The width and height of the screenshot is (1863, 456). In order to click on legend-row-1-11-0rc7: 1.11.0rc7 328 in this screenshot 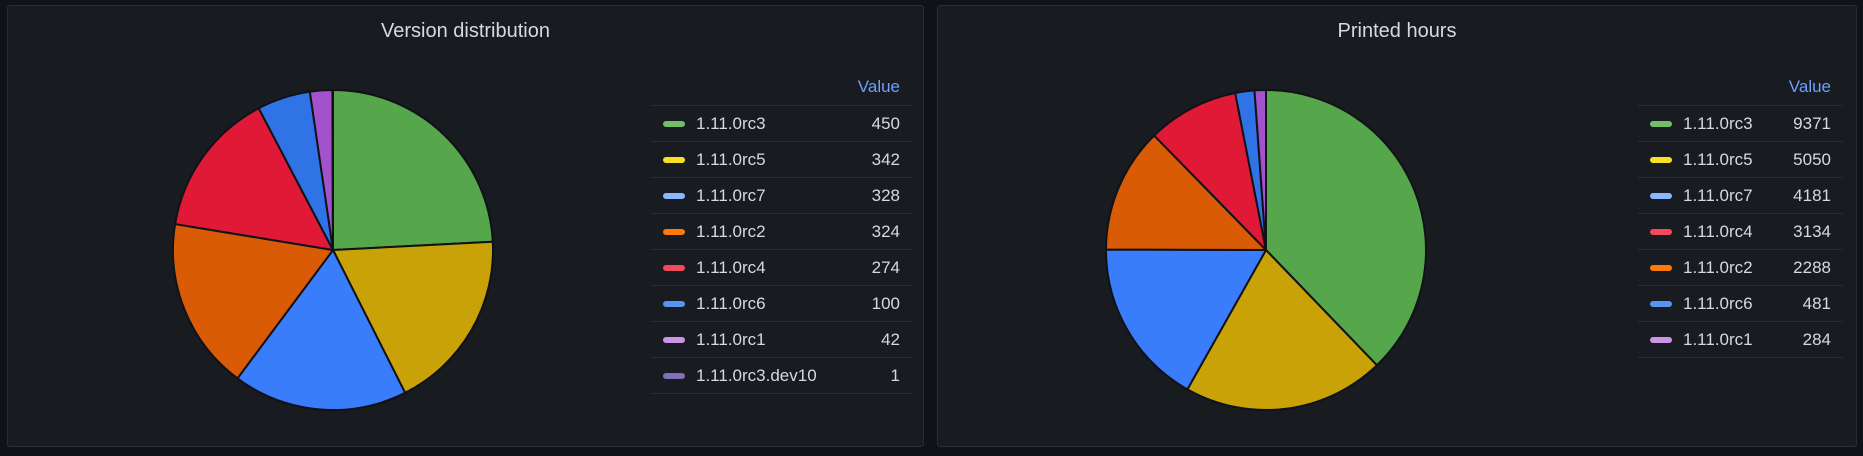, I will do `click(781, 195)`.